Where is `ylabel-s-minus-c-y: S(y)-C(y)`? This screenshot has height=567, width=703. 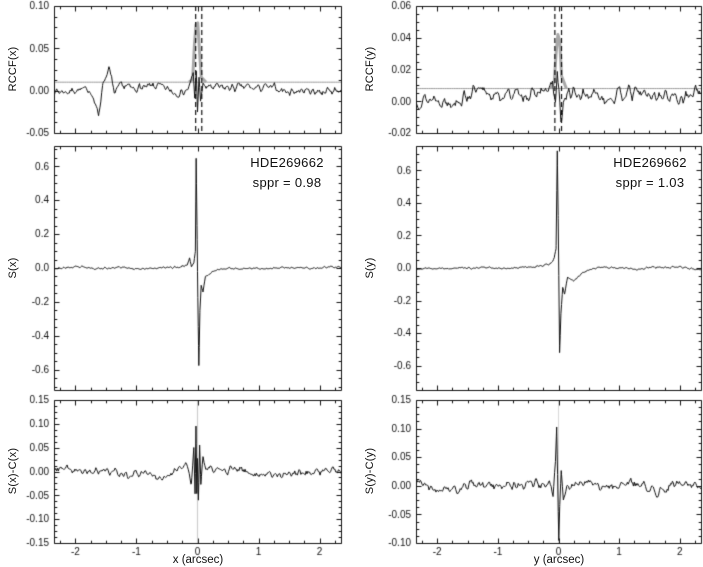
ylabel-s-minus-c-y: S(y)-C(y) is located at coordinates (370, 471).